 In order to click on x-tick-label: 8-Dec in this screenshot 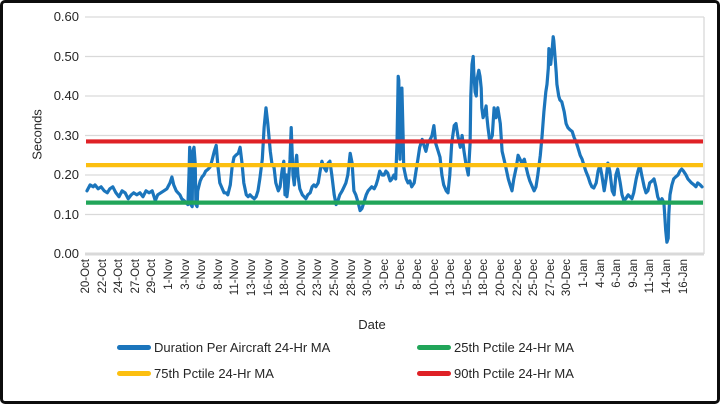, I will do `click(418, 274)`.